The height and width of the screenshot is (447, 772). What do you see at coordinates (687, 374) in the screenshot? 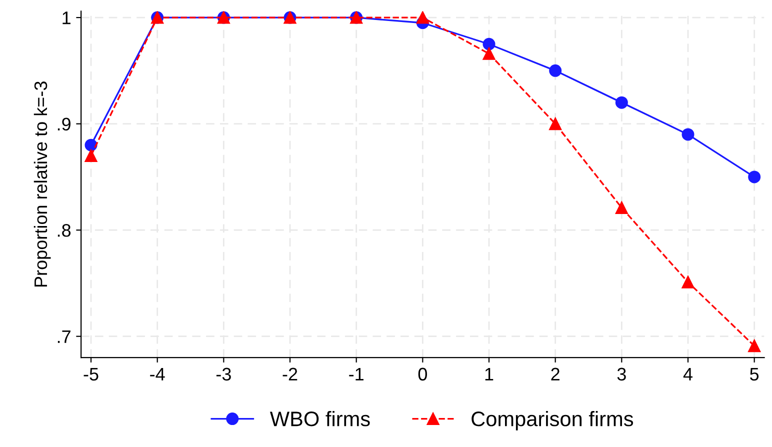
I see `x-tick-label: 4` at bounding box center [687, 374].